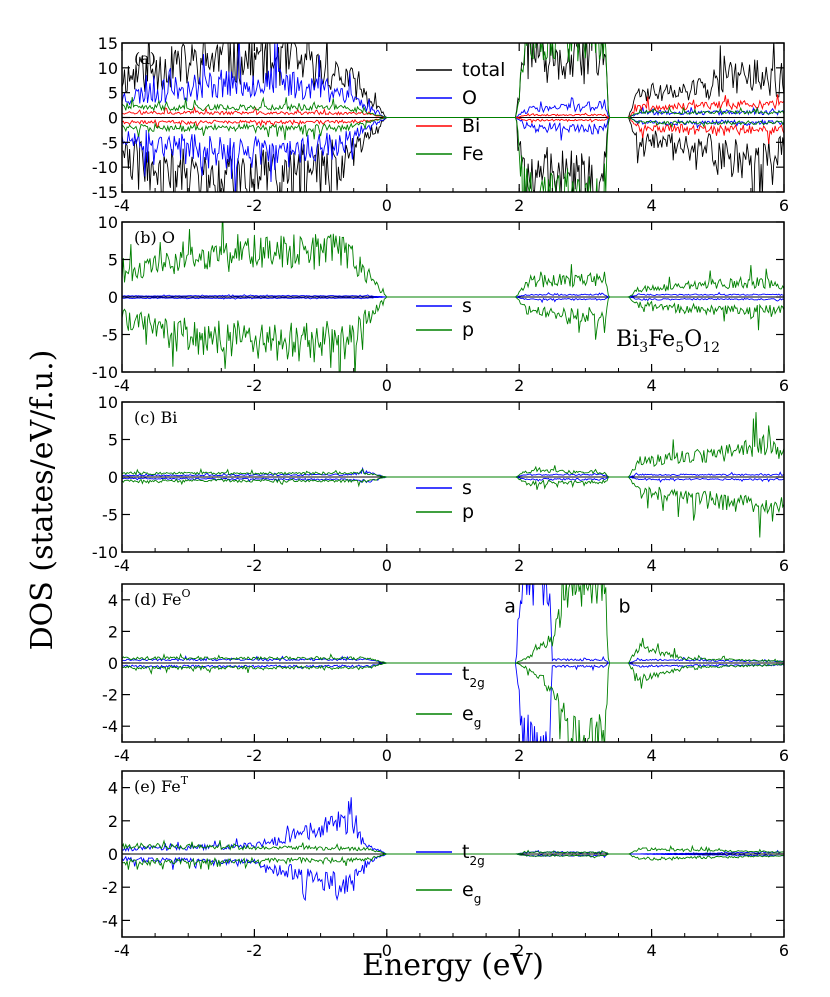 The image size is (830, 997). What do you see at coordinates (711, 348) in the screenshot?
I see `formula-subscript: 12` at bounding box center [711, 348].